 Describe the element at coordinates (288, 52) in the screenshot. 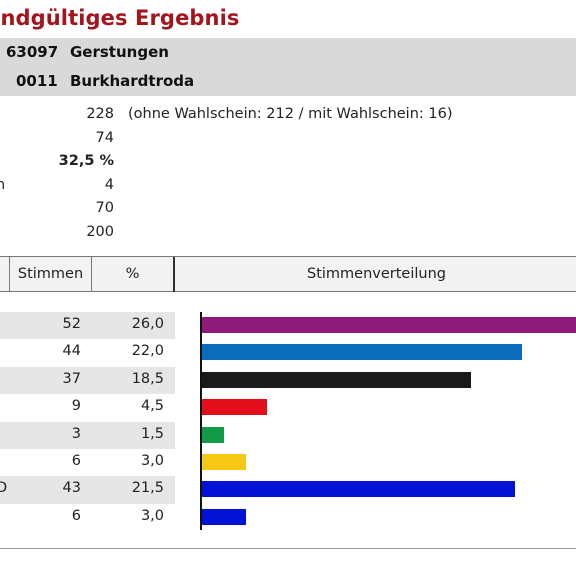

I see `municipality-bar: 63097 Gerstungen` at that location.